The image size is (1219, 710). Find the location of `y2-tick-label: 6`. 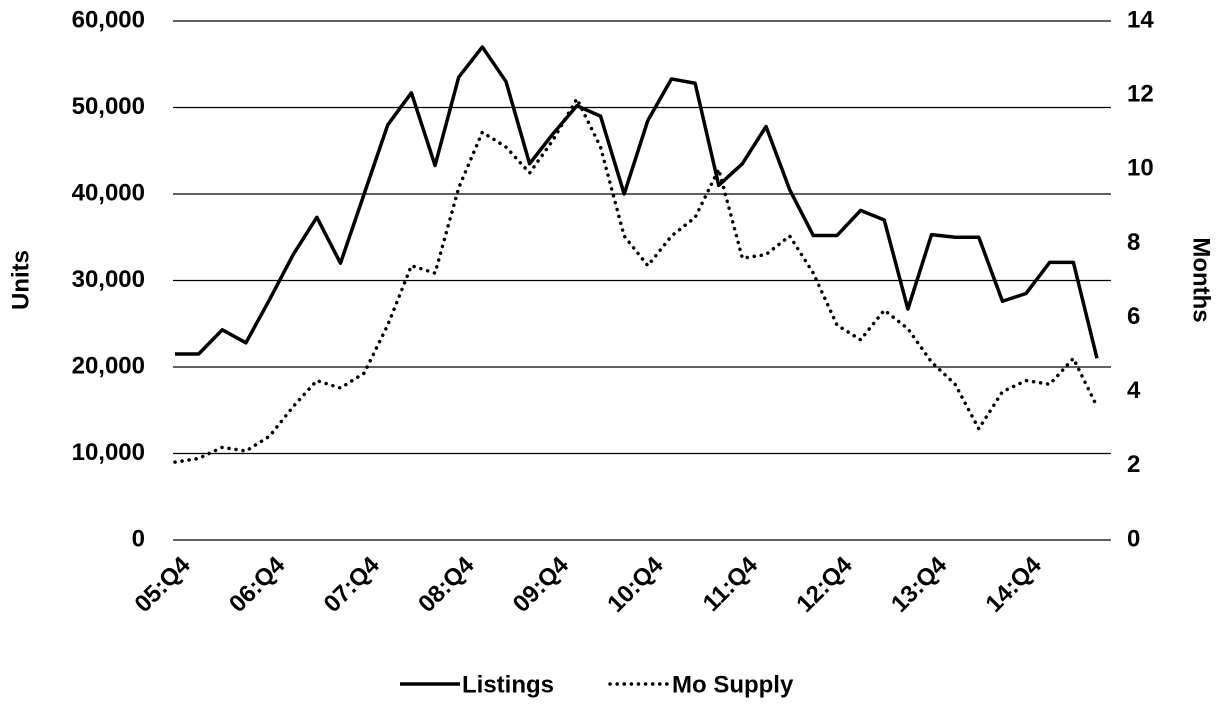

y2-tick-label: 6 is located at coordinates (1133, 316).